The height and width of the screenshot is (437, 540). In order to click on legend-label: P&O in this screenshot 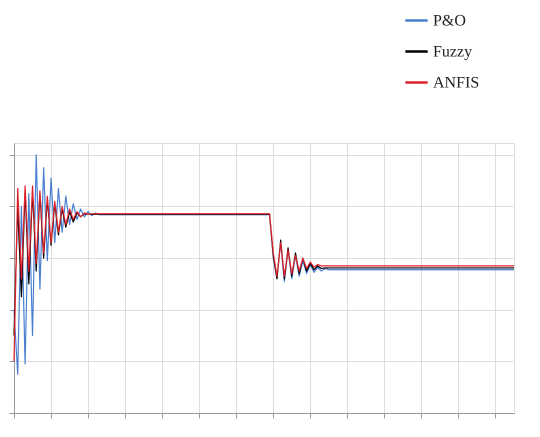, I will do `click(449, 21)`.